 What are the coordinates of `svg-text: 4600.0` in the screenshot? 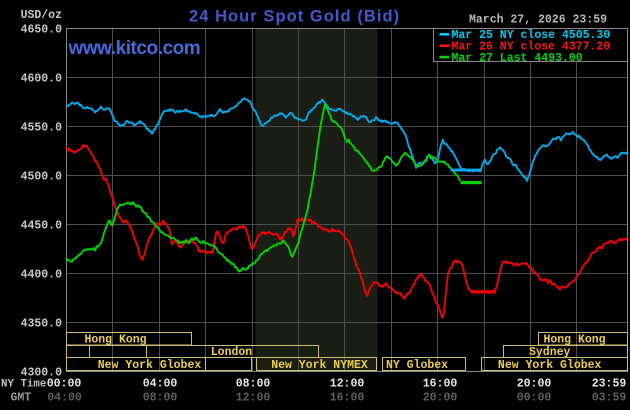 It's located at (42, 78).